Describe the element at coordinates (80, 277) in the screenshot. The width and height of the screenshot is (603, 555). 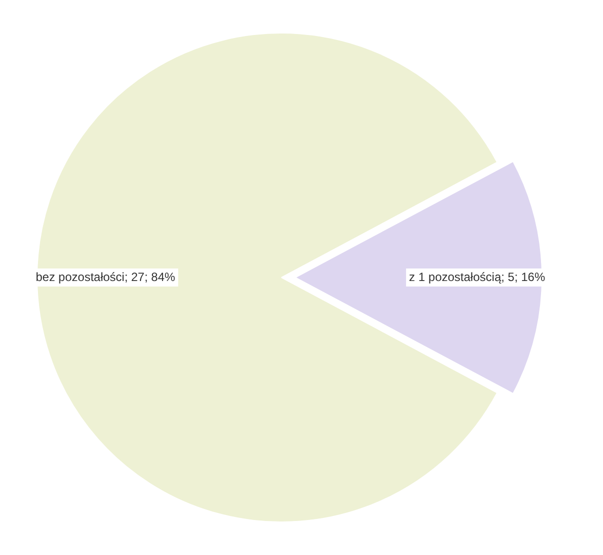
I see `slice-label: bez pozostałości` at that location.